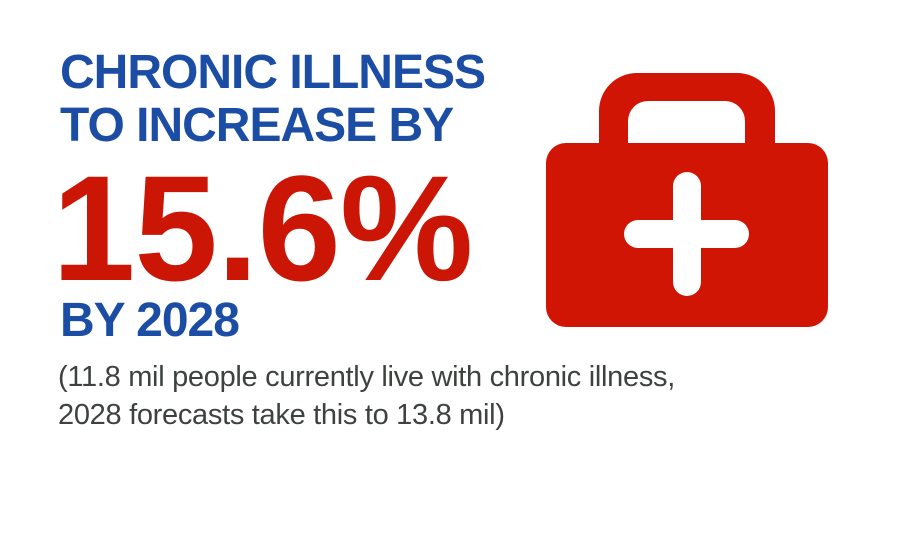 The width and height of the screenshot is (900, 556). What do you see at coordinates (281, 415) in the screenshot?
I see `caption-line-2: 2028 forecasts take this to 13.8 mil)` at bounding box center [281, 415].